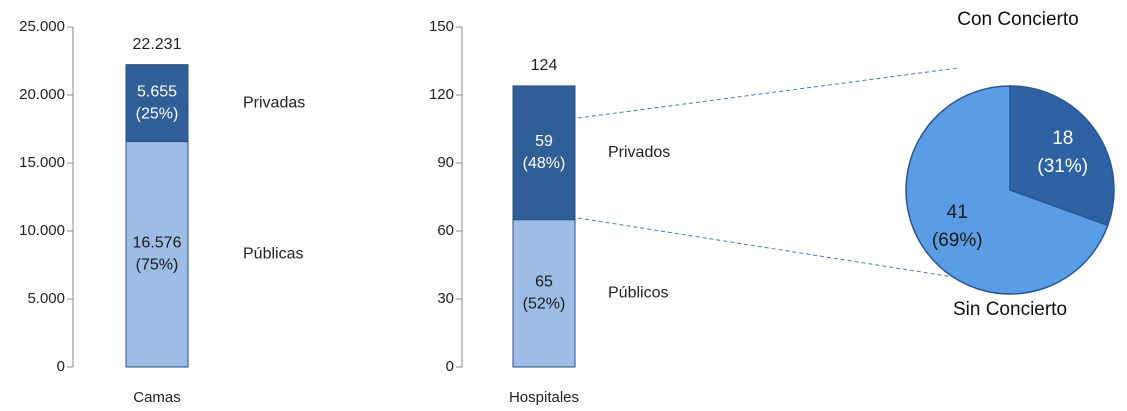 This screenshot has height=411, width=1127. What do you see at coordinates (441, 26) in the screenshot?
I see `y-tick-label: 150` at bounding box center [441, 26].